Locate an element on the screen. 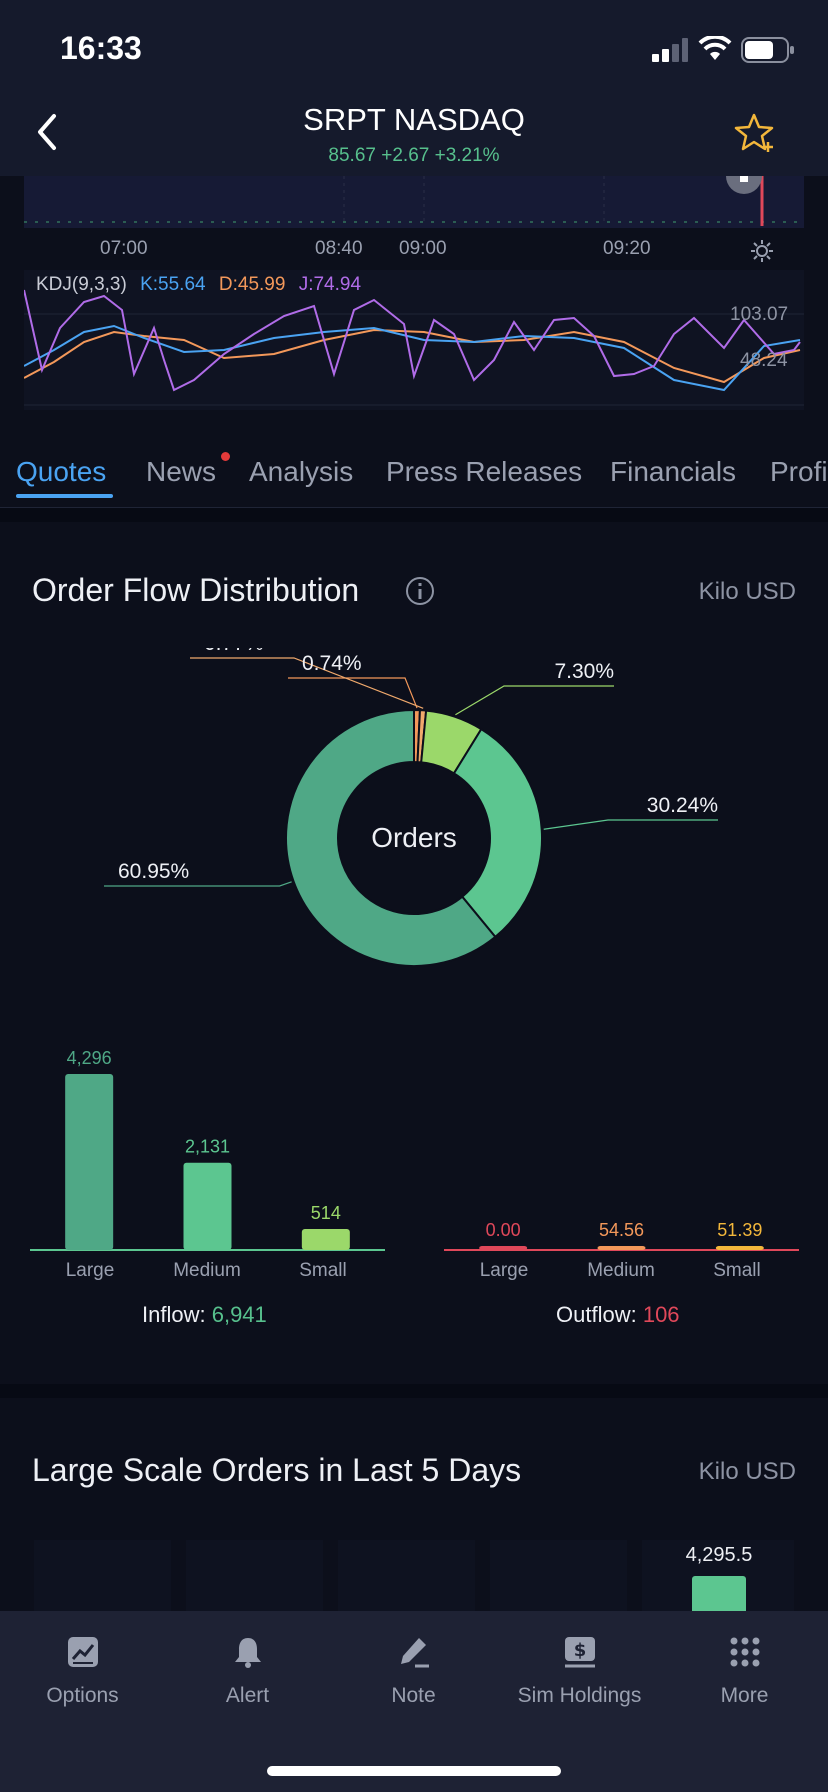 The width and height of the screenshot is (828, 1792). large-scale-chart-bg is located at coordinates (414, 1575).